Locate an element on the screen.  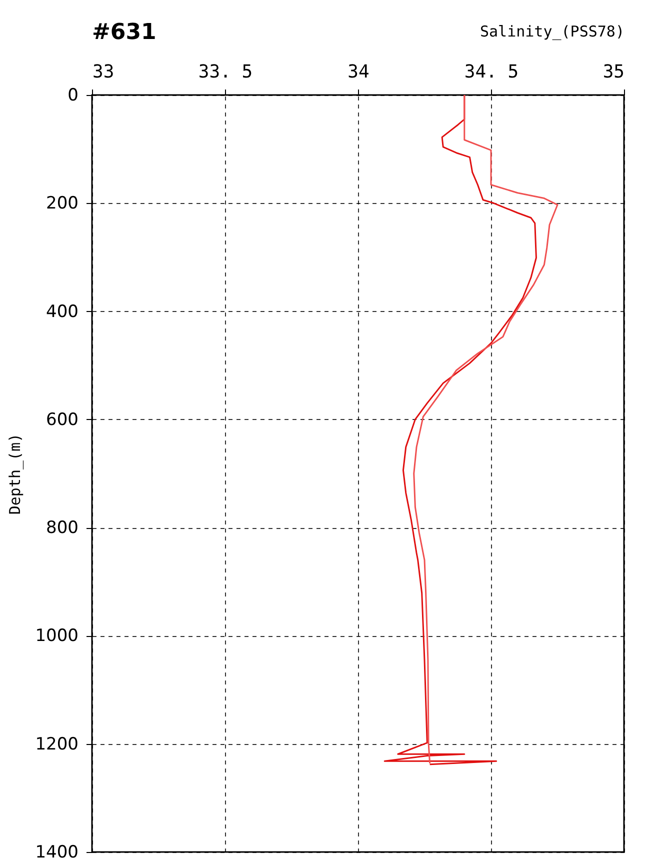
y-tick-label: 0 is located at coordinates (73, 96).